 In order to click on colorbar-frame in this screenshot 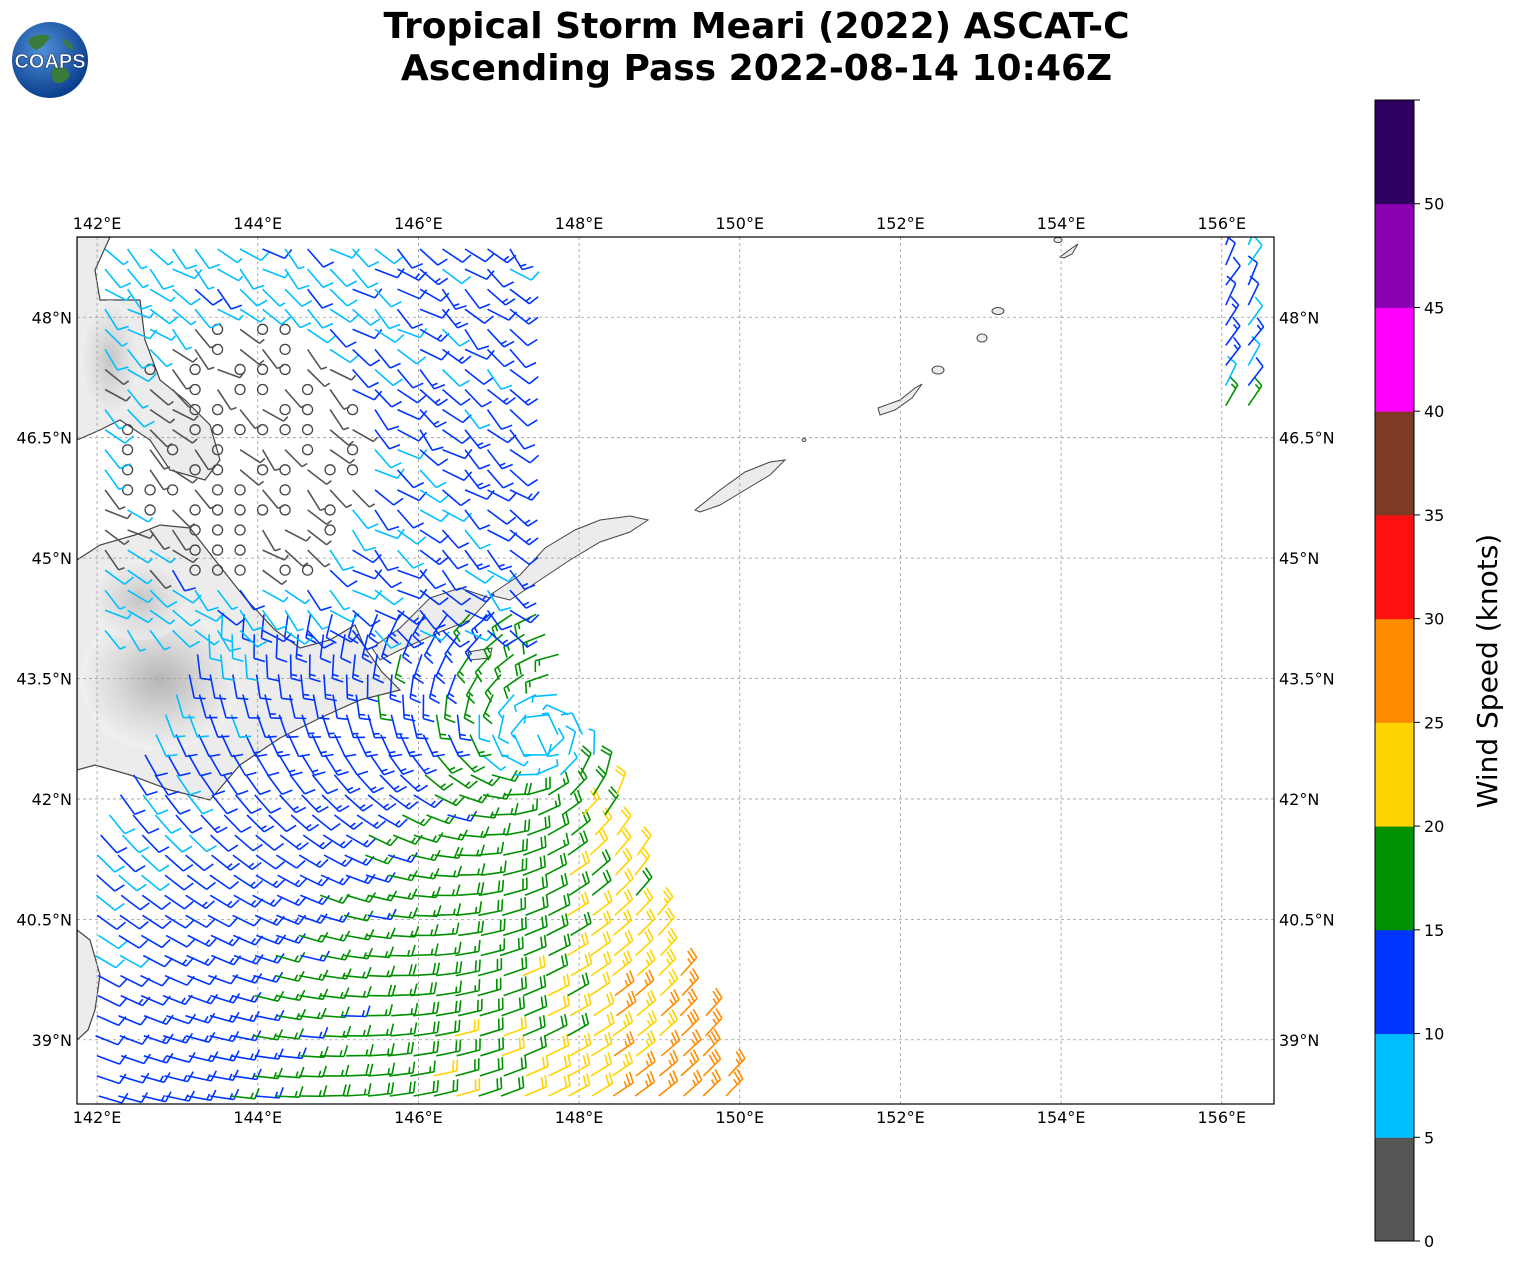, I will do `click(1394, 670)`.